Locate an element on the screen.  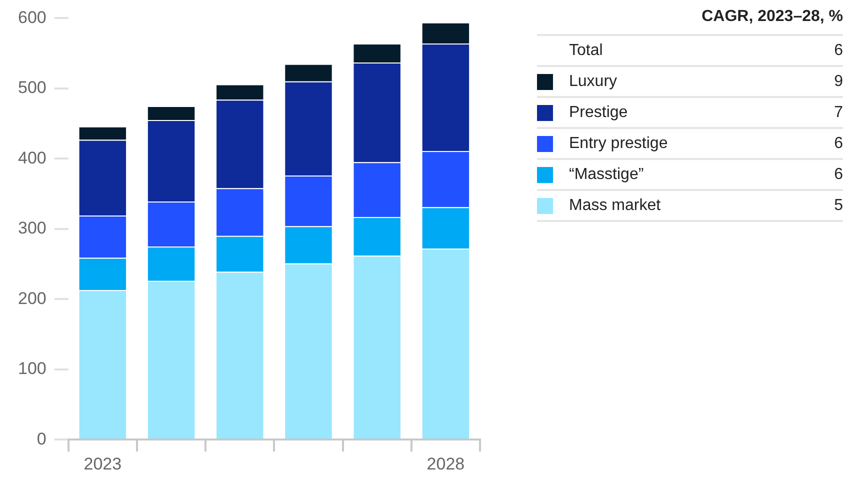
text: 7 is located at coordinates (838, 113).